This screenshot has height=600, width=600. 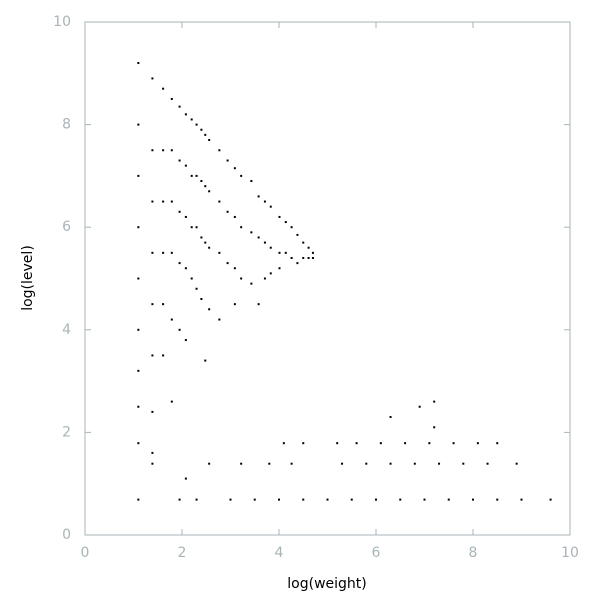 I want to click on y-axis-label: log(level), so click(x=28, y=278).